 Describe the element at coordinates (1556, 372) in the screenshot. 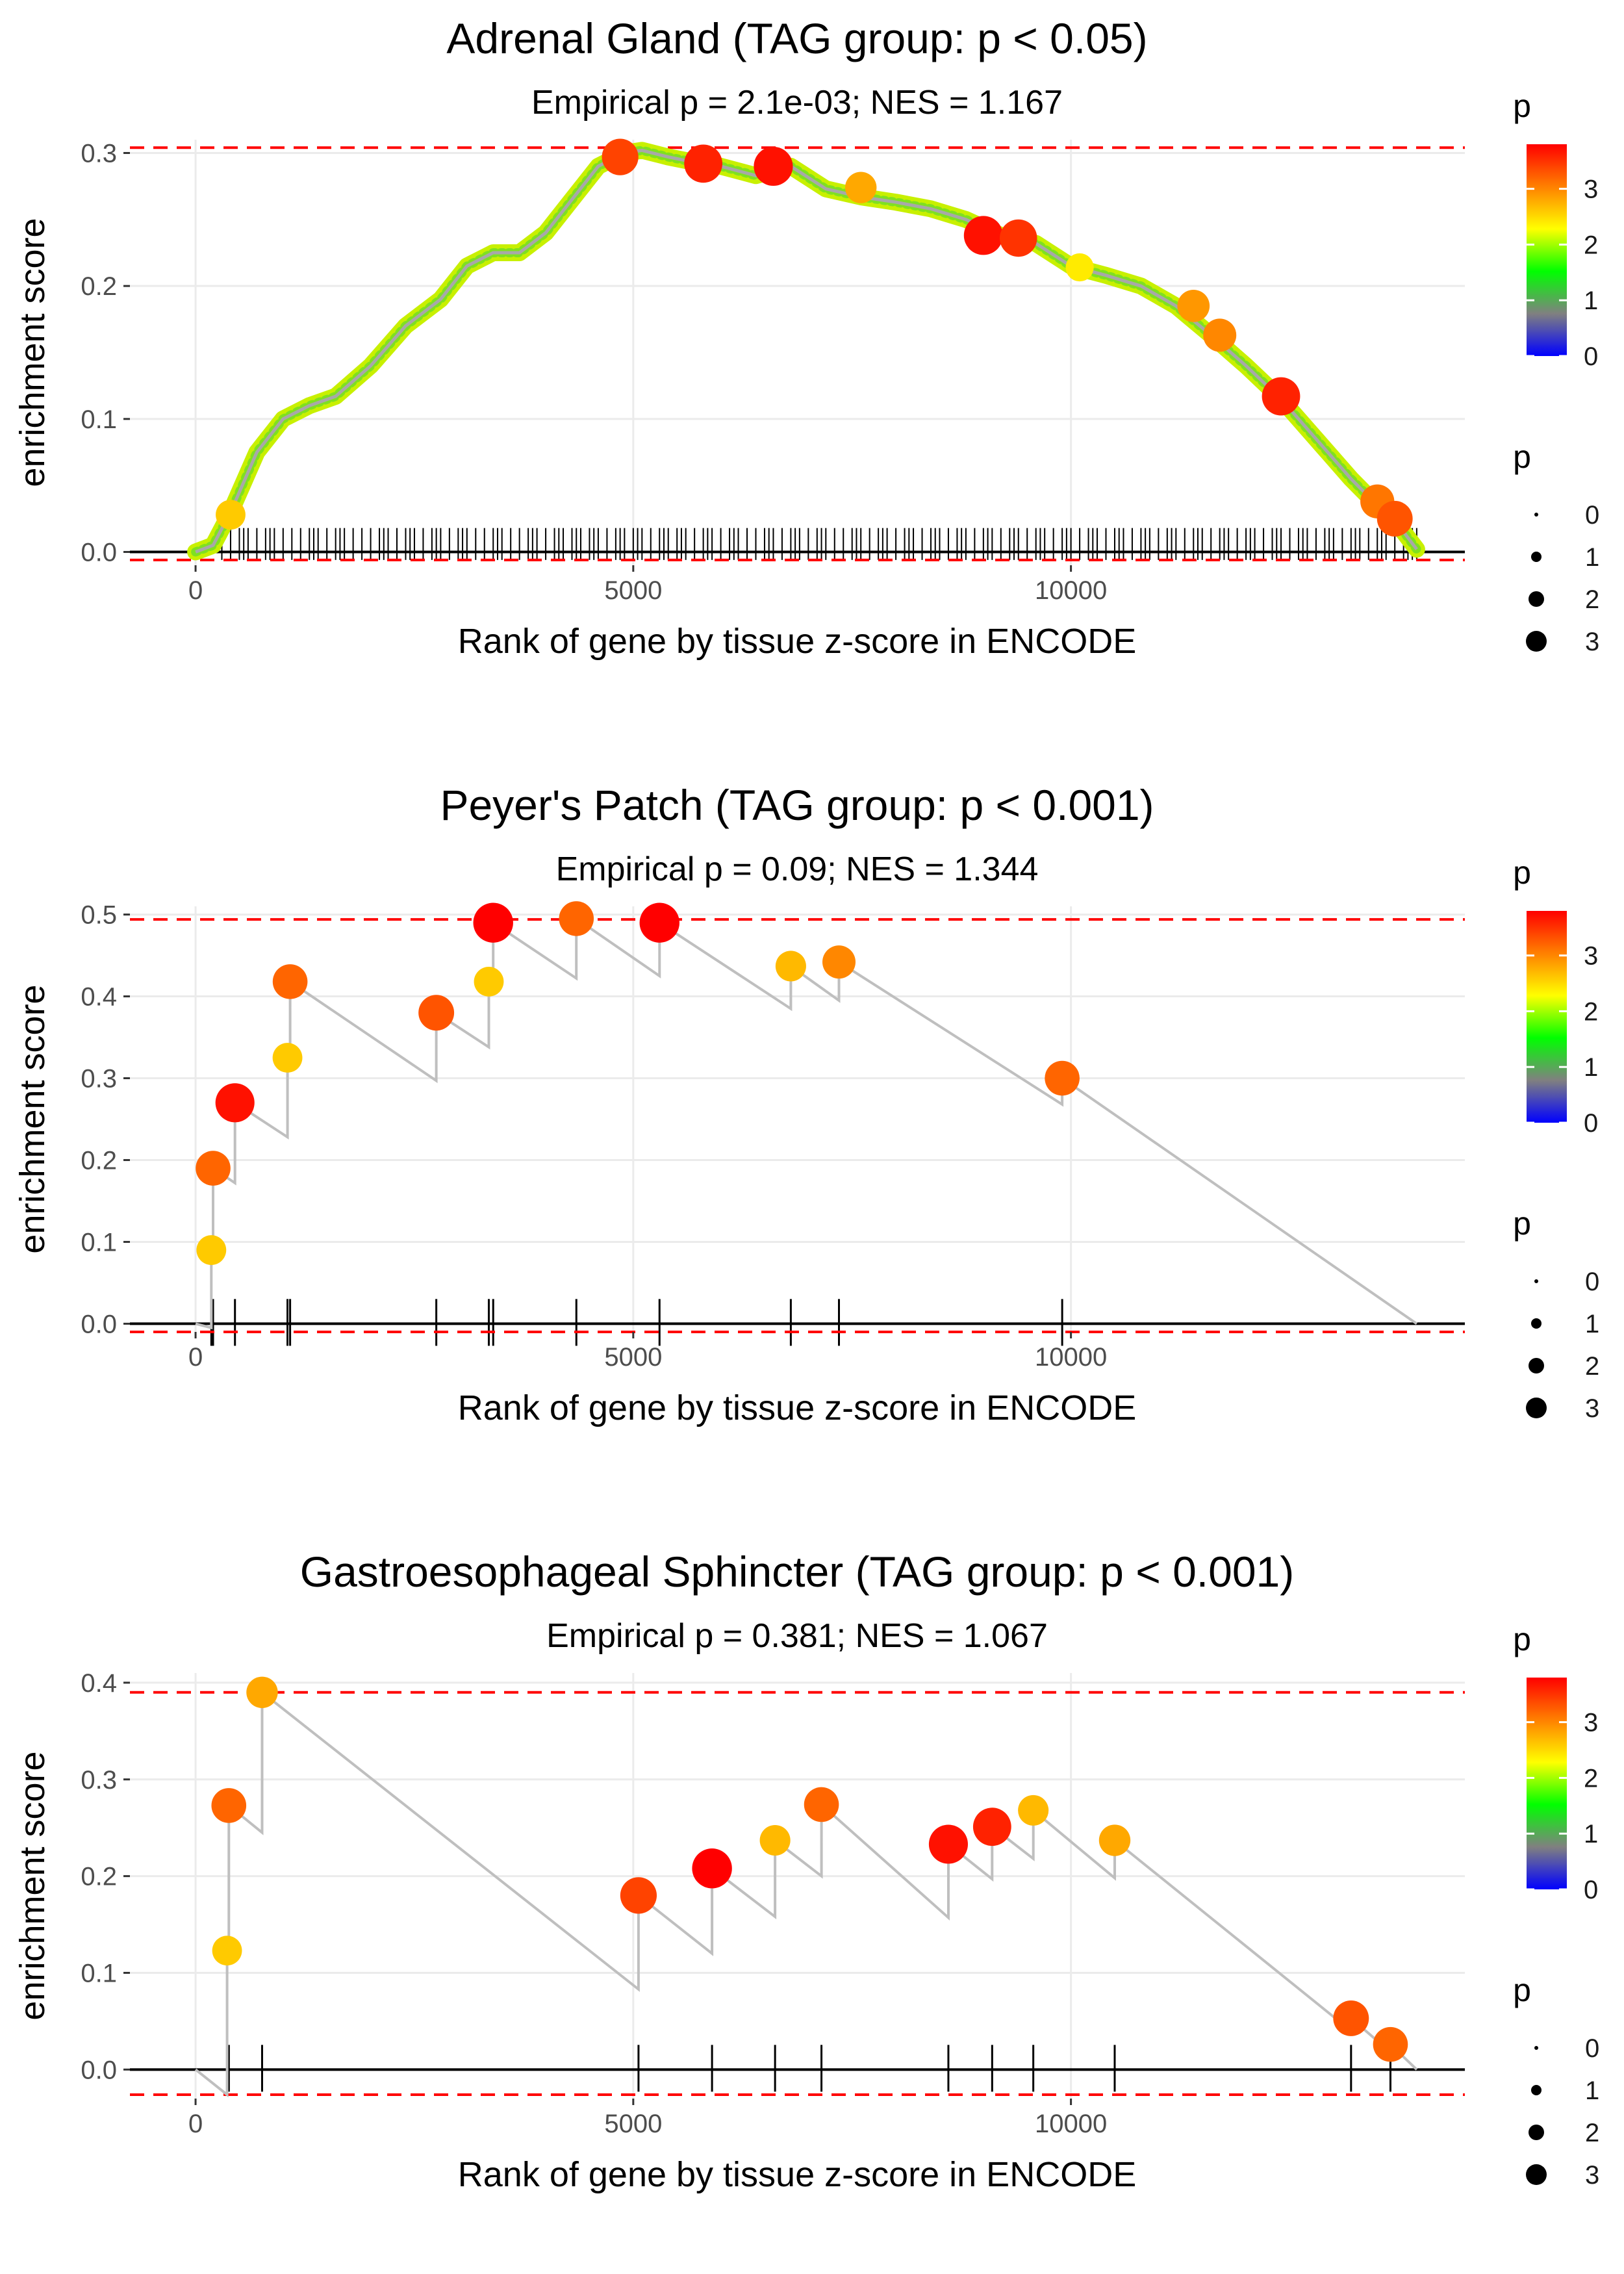

I see `legend-panel-1: p 0 1 2 3 p 0 1 2 3` at that location.